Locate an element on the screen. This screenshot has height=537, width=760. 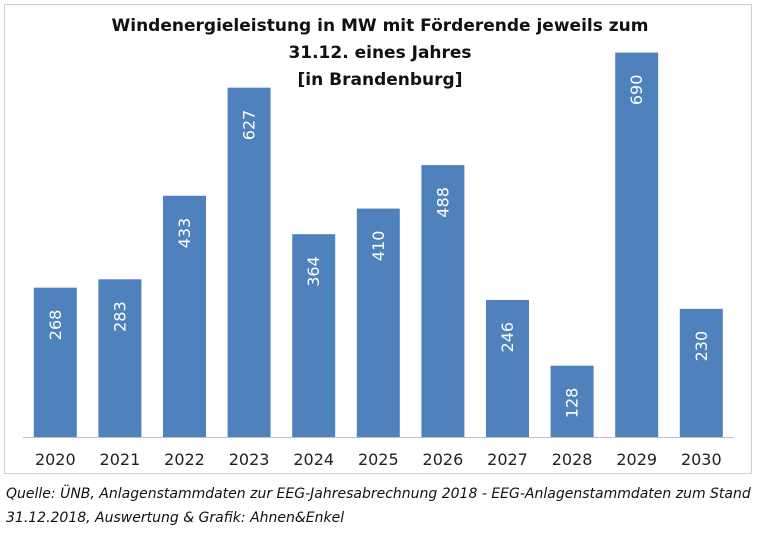
x-tick-label-2027: 2027 is located at coordinates (507, 459).